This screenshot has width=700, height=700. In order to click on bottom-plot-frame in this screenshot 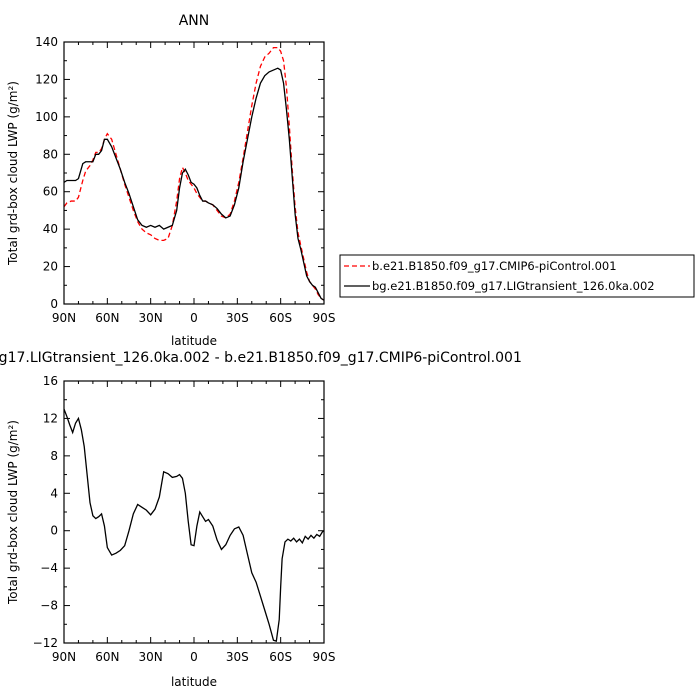, I will do `click(194, 512)`.